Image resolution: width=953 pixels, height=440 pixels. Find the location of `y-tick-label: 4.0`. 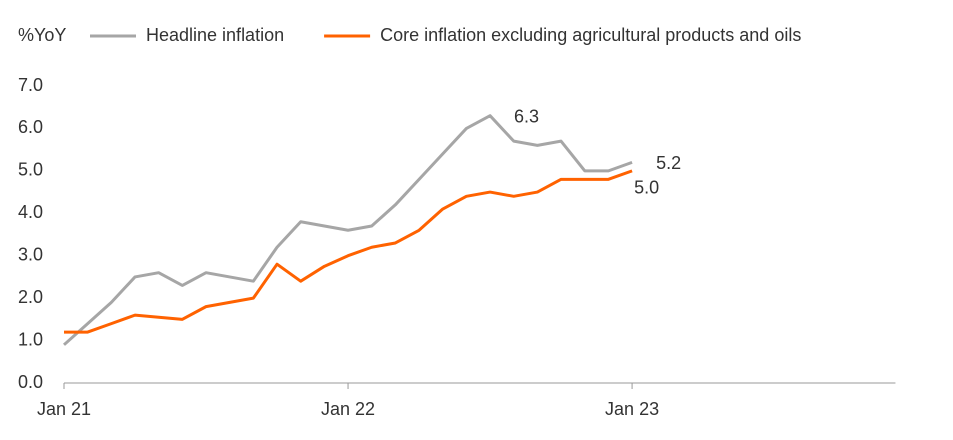

y-tick-label: 4.0 is located at coordinates (30, 212).